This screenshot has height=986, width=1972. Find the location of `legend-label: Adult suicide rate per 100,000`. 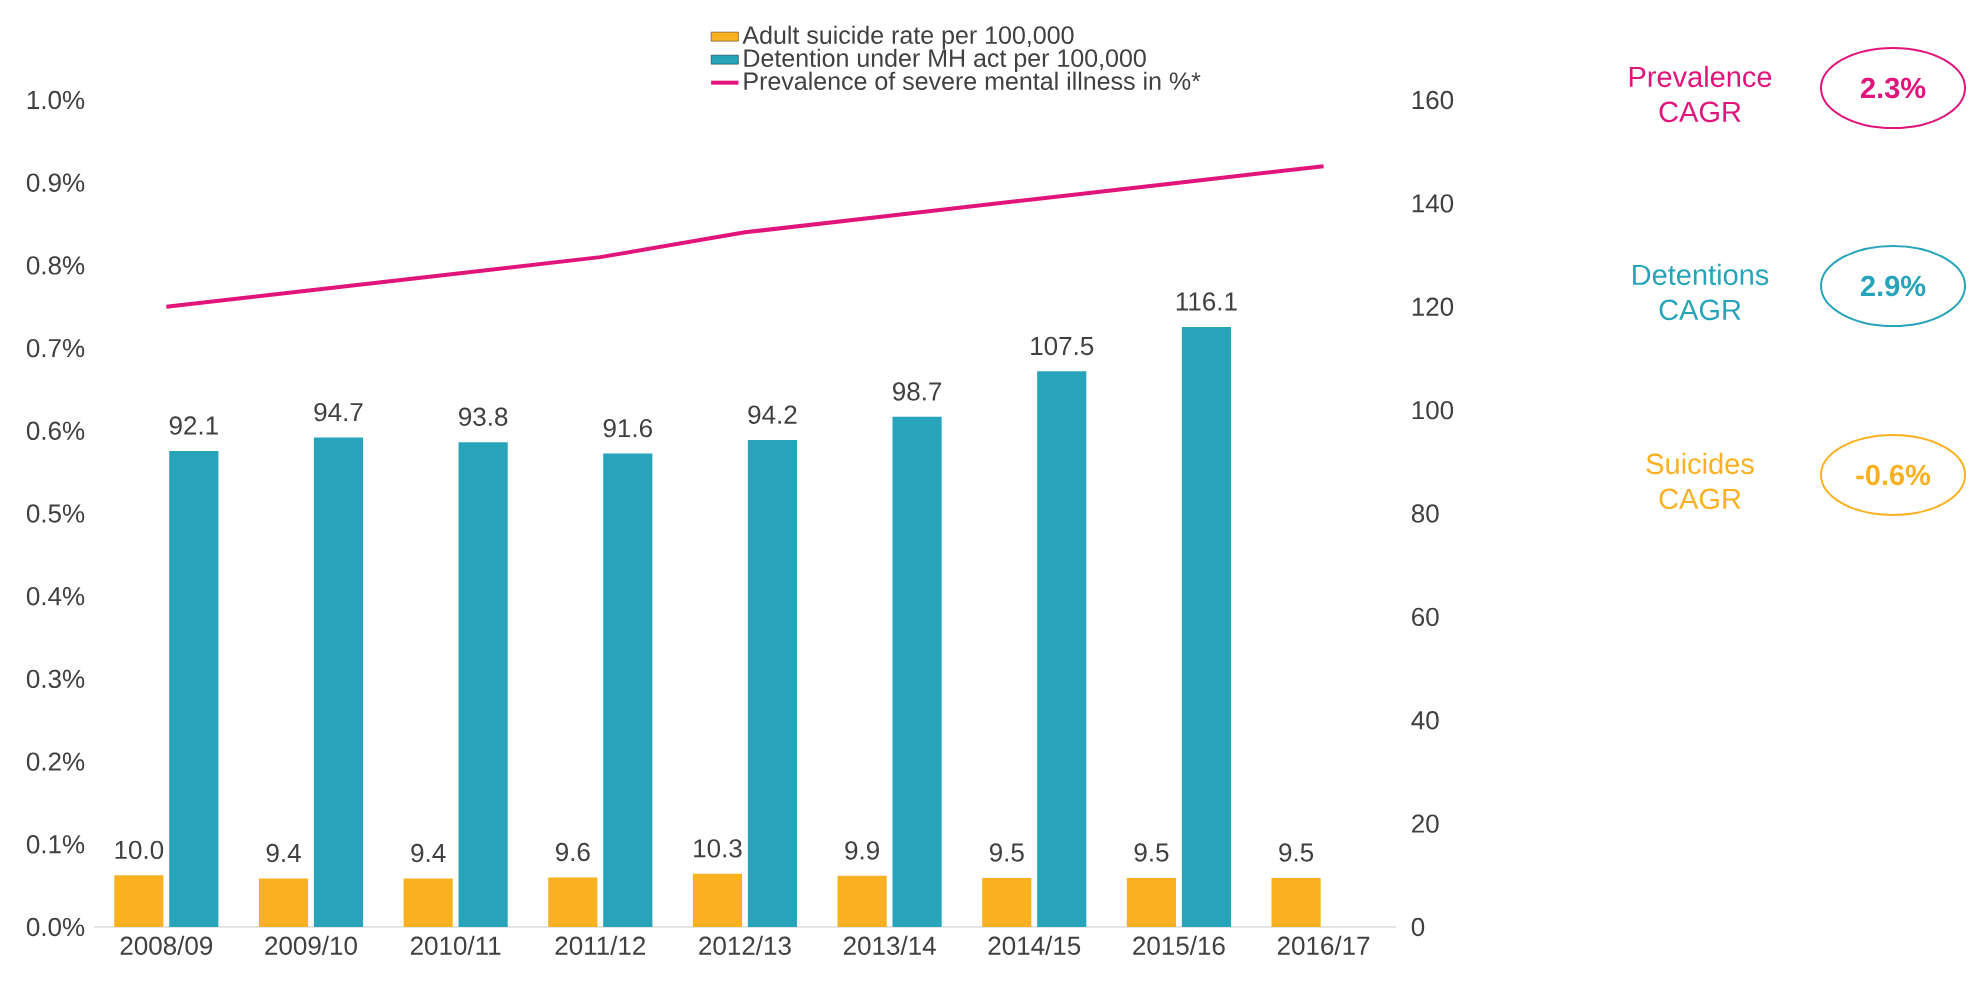

legend-label: Adult suicide rate per 100,000 is located at coordinates (908, 37).